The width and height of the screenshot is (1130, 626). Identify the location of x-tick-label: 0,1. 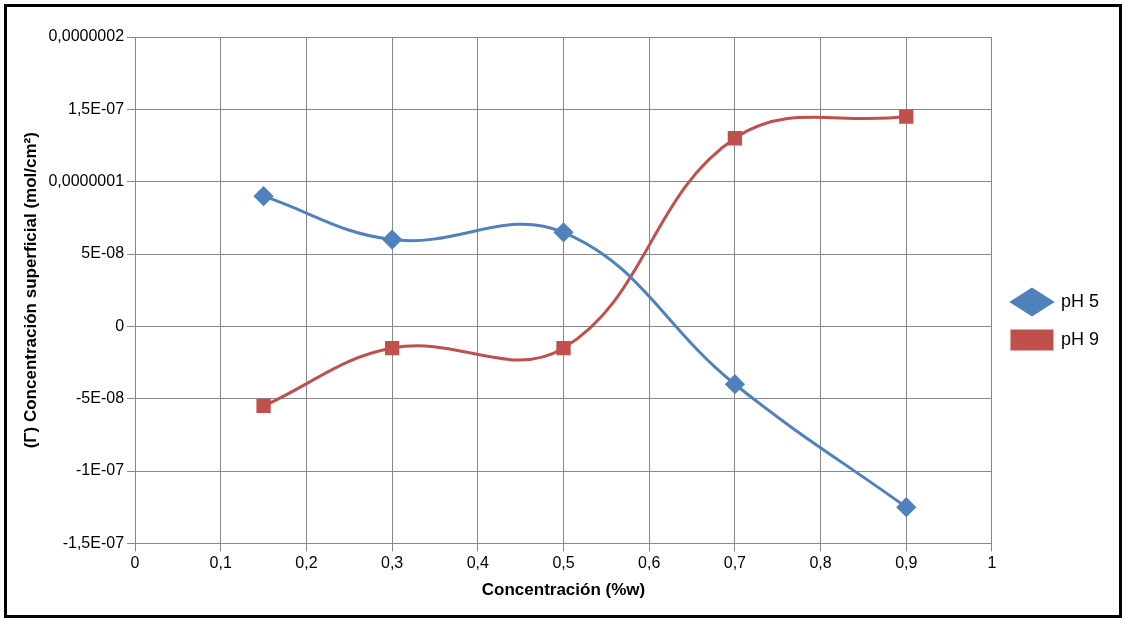
(220, 563).